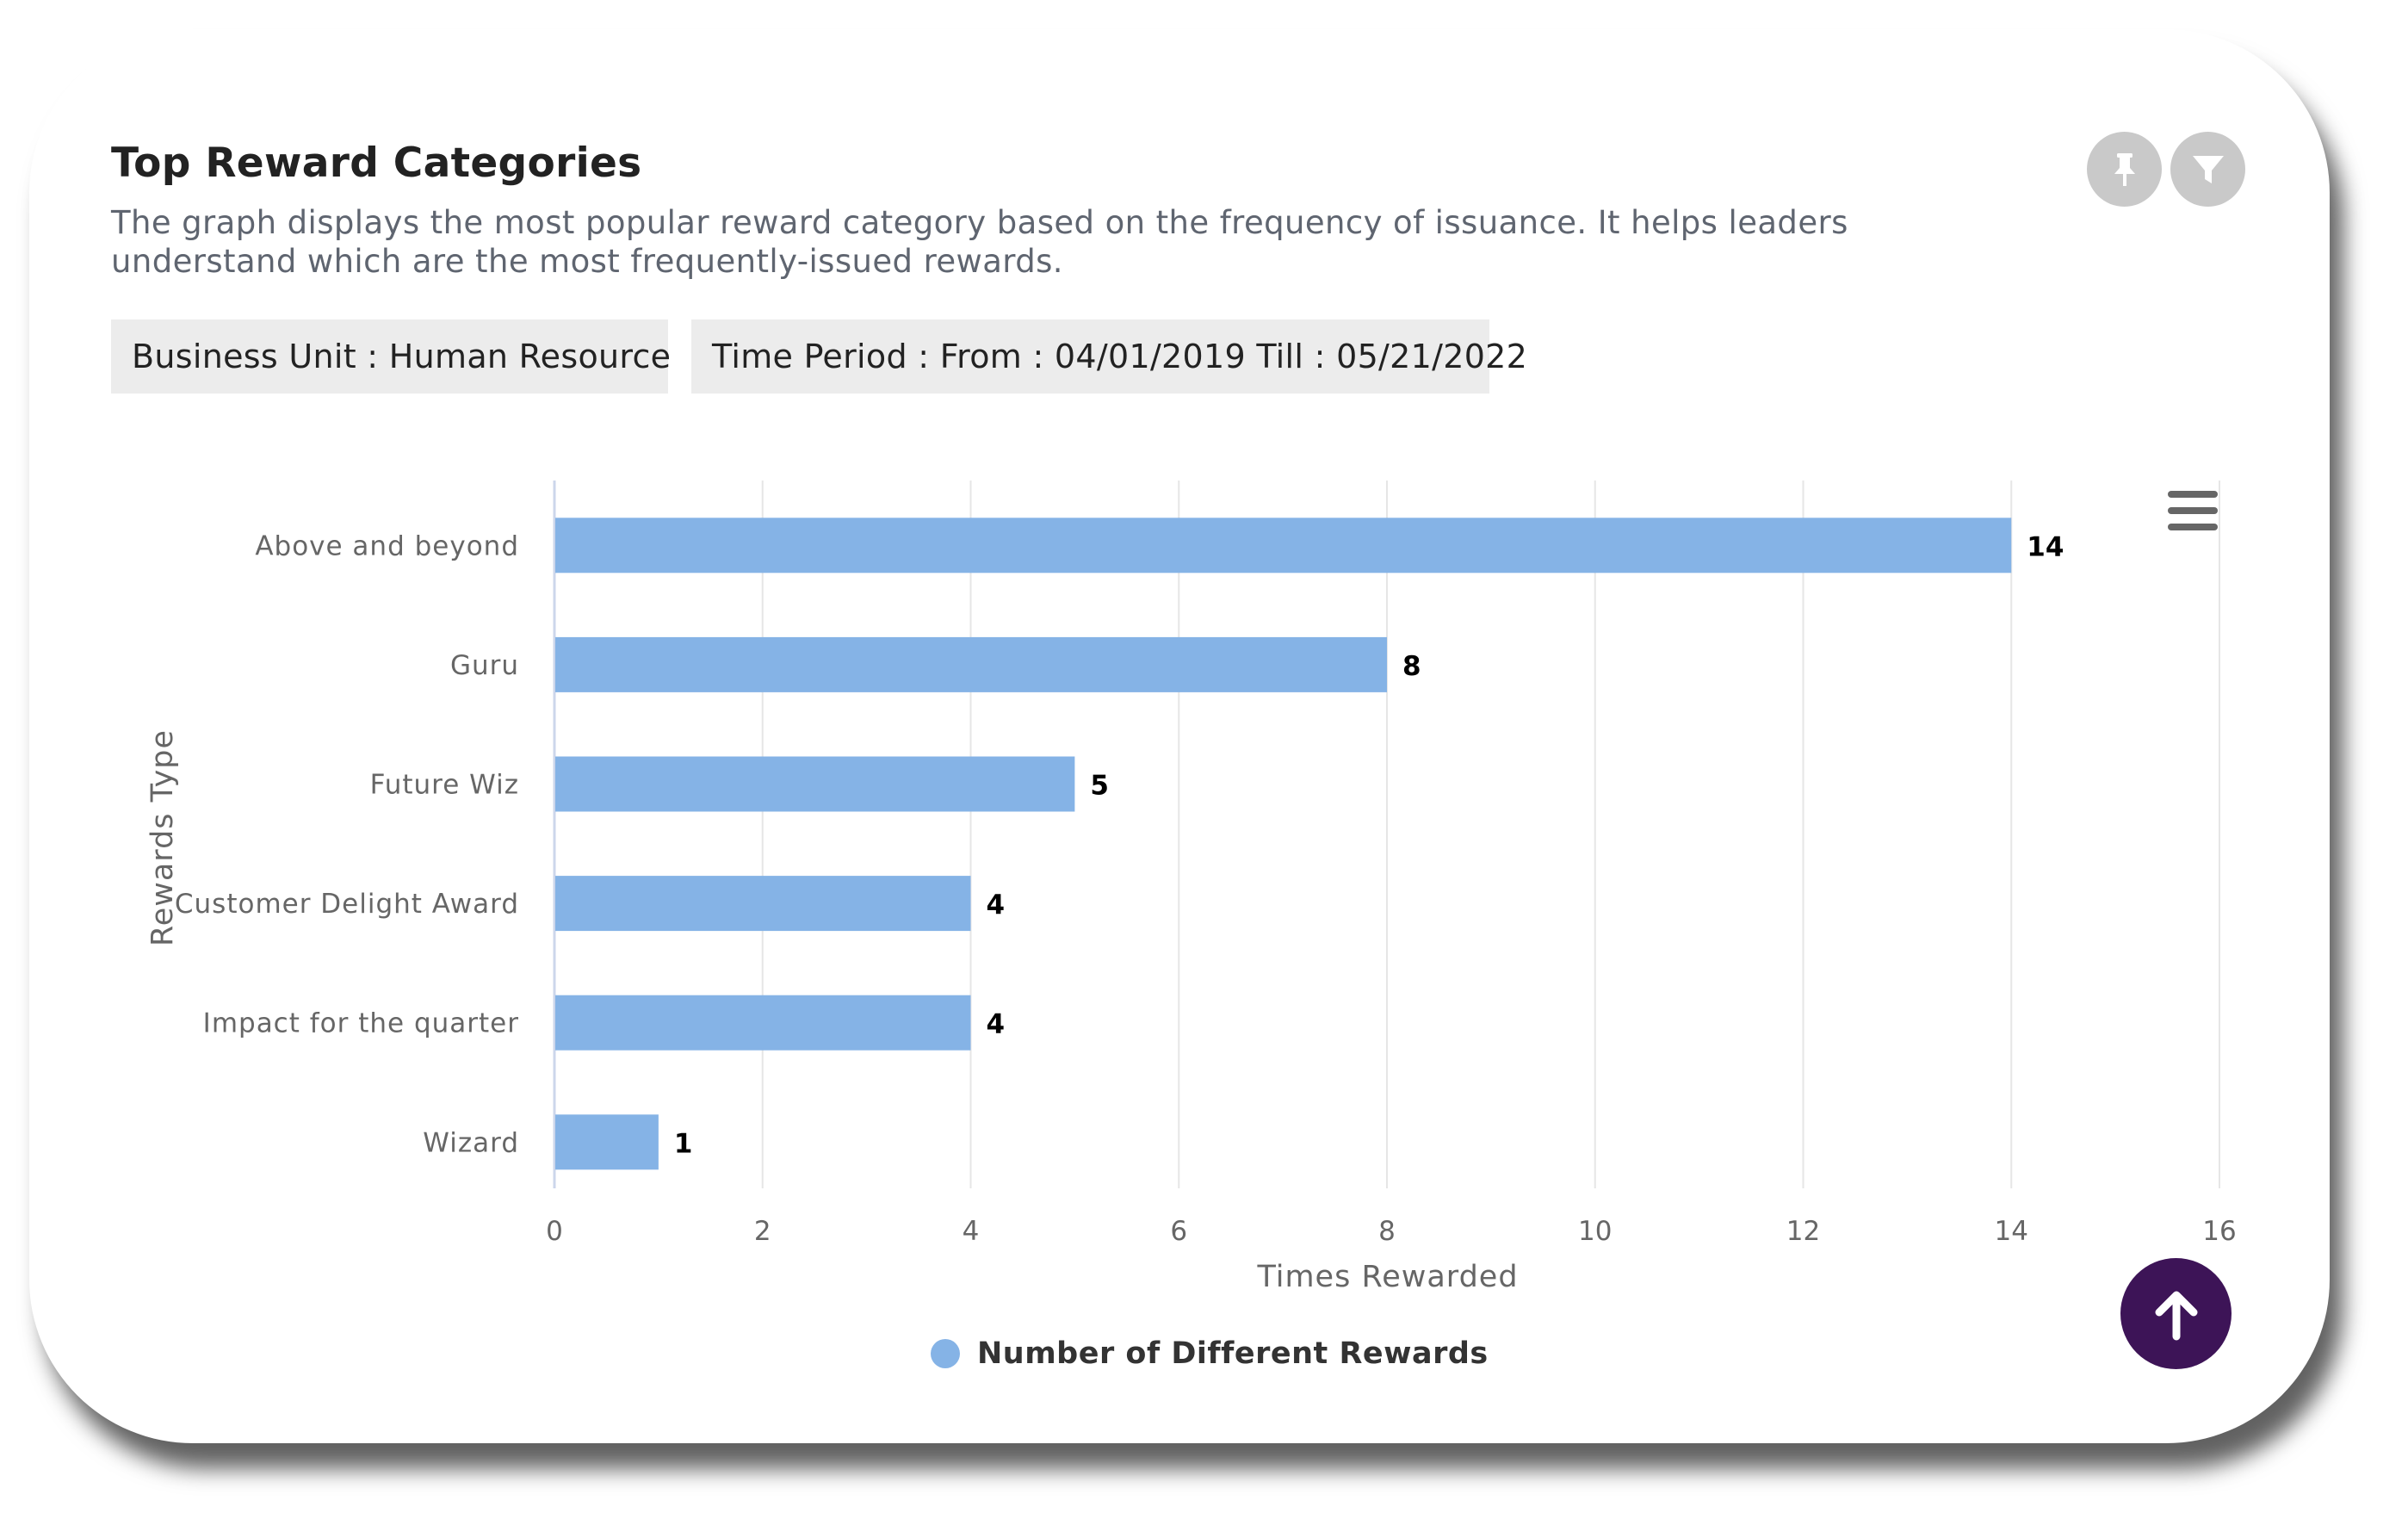  I want to click on x-tick-label: 0, so click(554, 1232).